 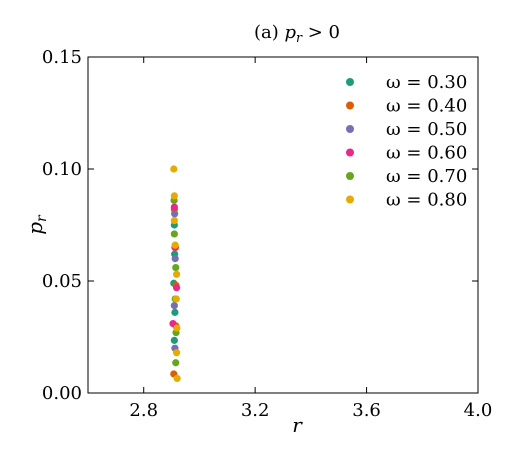 I want to click on chart-title: (a) pr​ > 0, so click(x=297, y=33).